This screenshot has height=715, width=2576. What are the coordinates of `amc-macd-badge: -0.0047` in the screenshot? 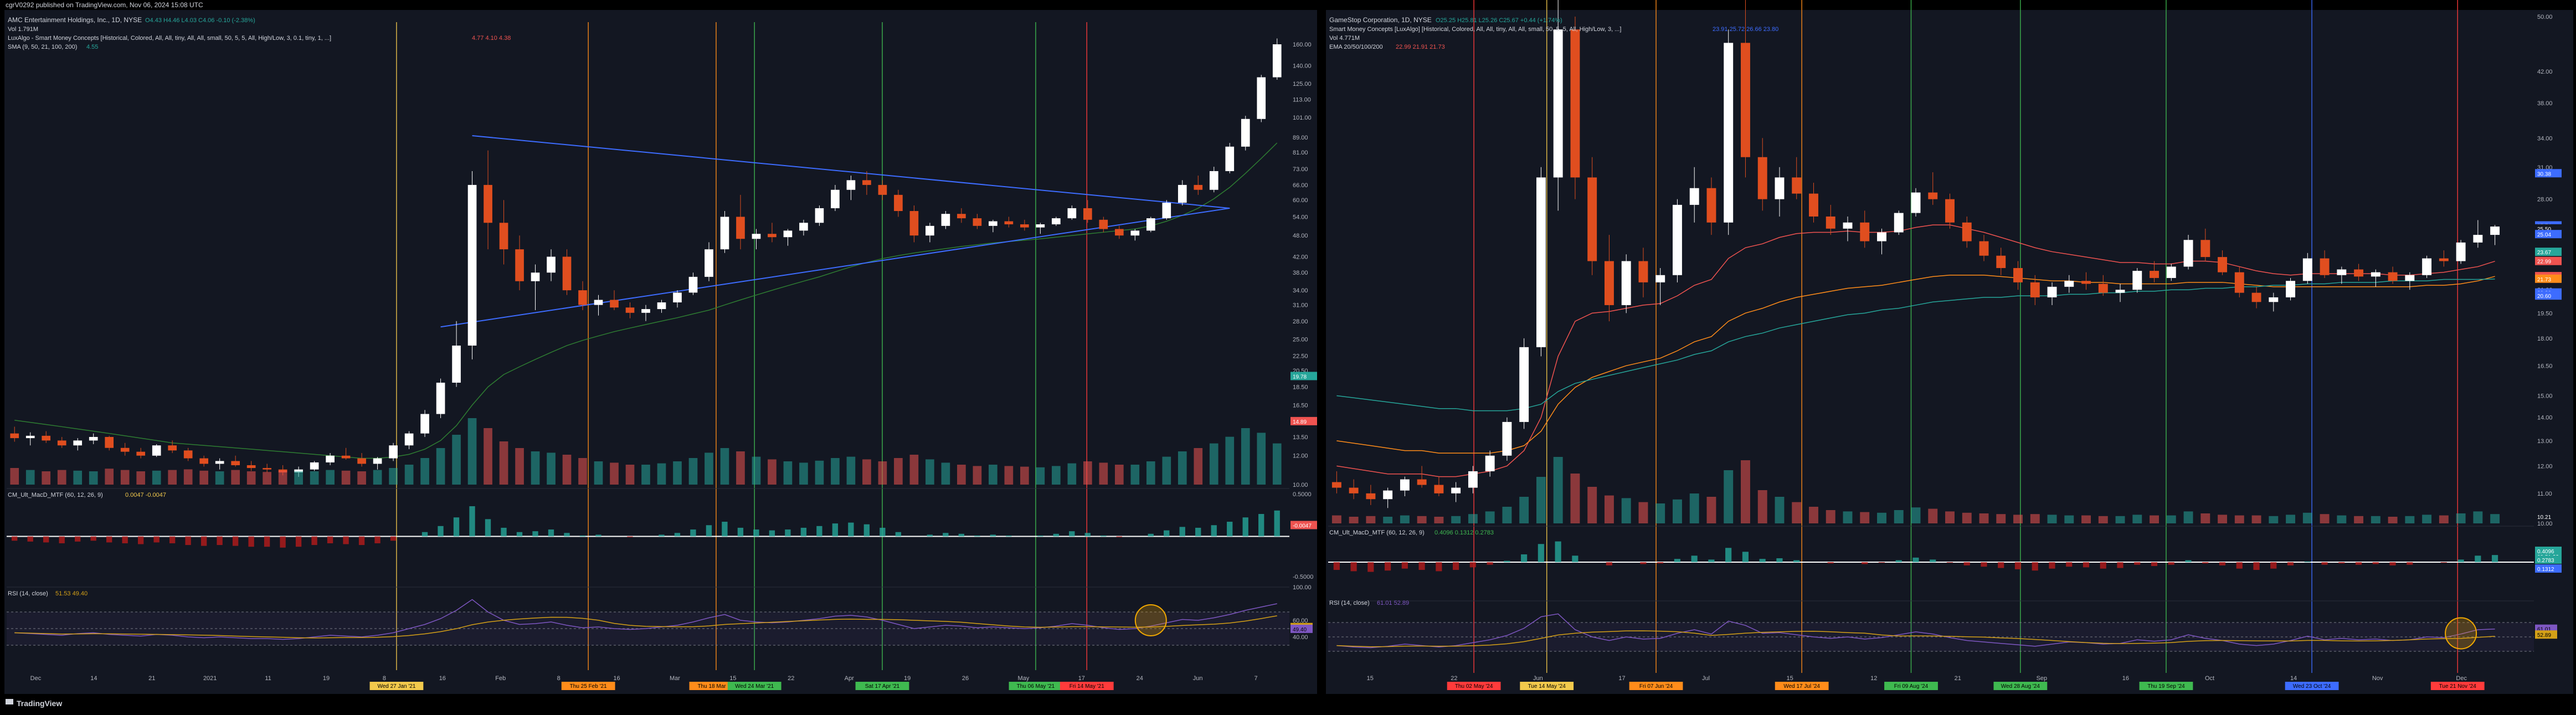 It's located at (1302, 526).